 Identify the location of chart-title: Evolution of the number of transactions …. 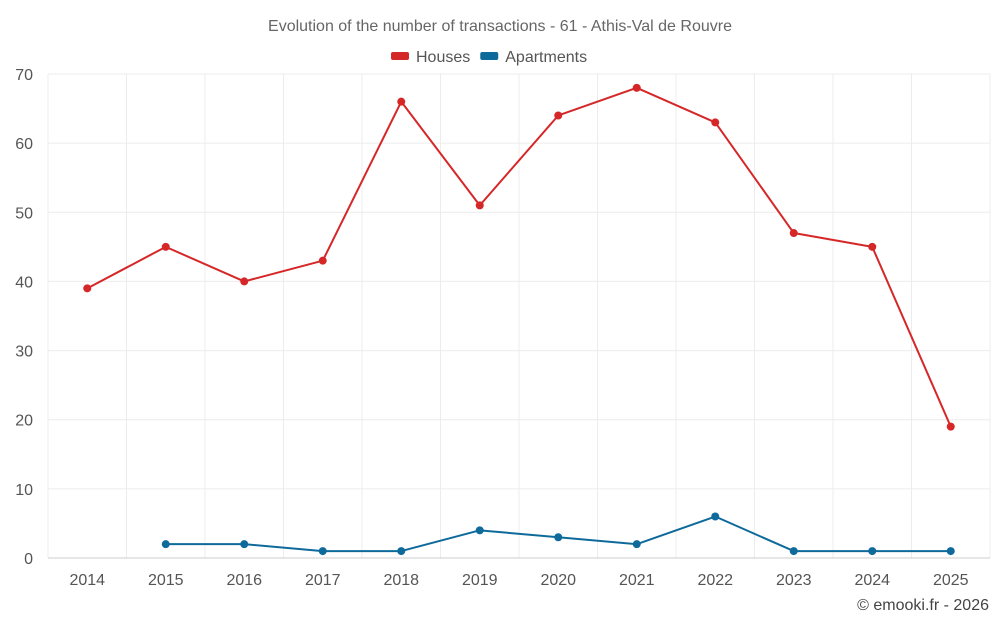
(500, 26).